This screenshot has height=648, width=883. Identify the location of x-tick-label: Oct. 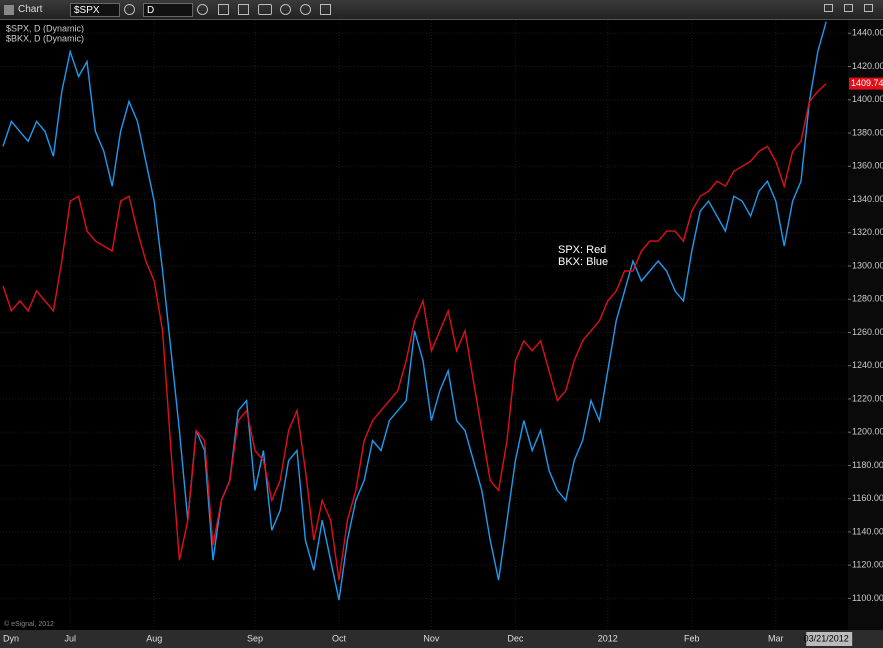
(339, 638).